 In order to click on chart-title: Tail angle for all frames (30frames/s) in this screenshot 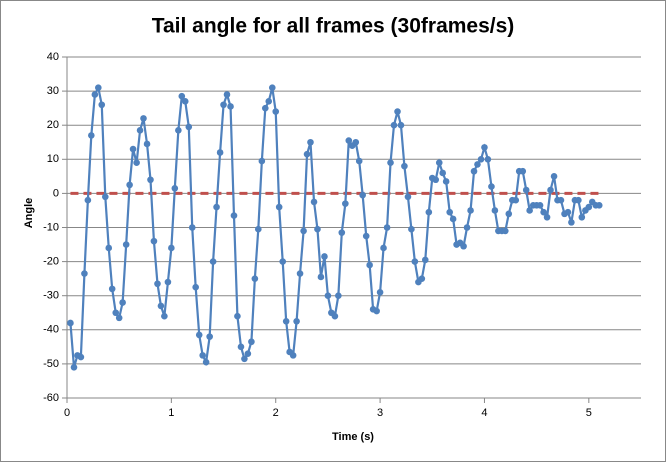, I will do `click(333, 26)`.